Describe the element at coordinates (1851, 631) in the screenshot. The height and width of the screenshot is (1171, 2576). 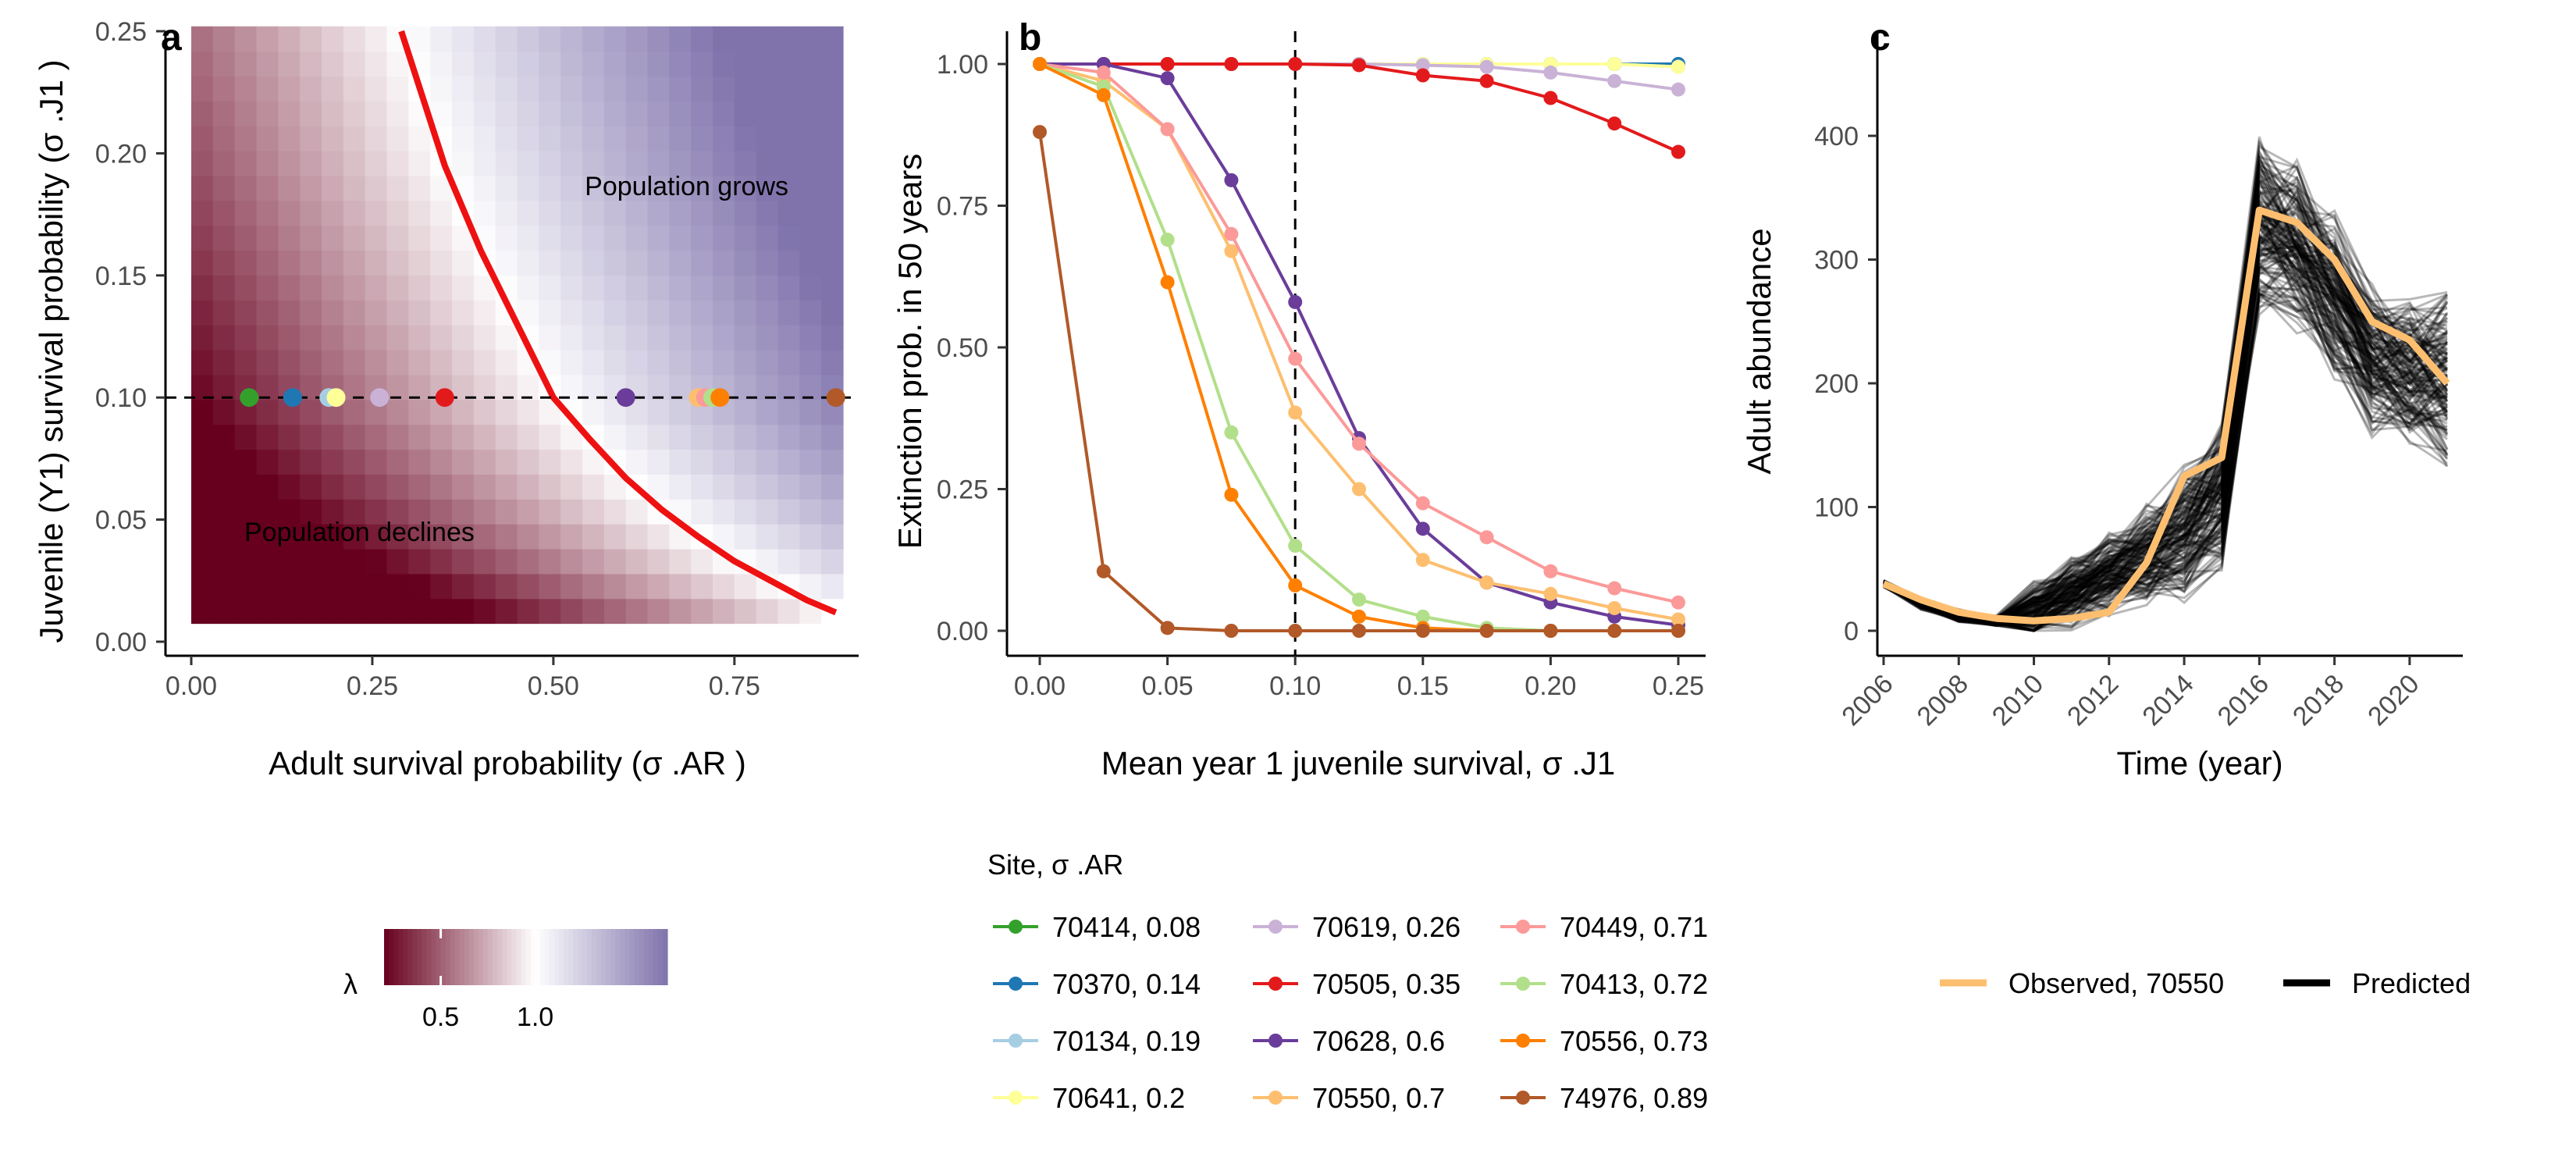
I see `y-tick-label: 0` at that location.